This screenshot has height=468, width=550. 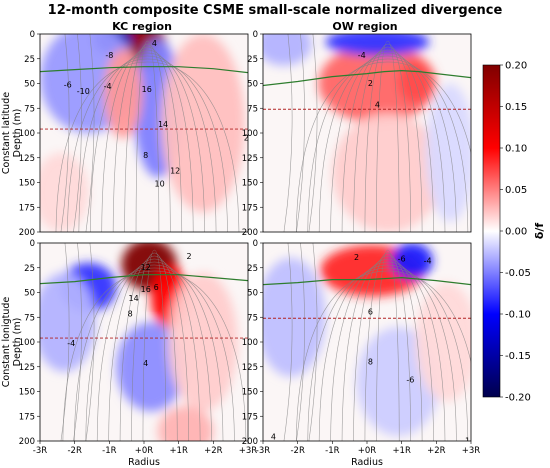 I want to click on colorbar-tick-label: -0.05, so click(x=518, y=273).